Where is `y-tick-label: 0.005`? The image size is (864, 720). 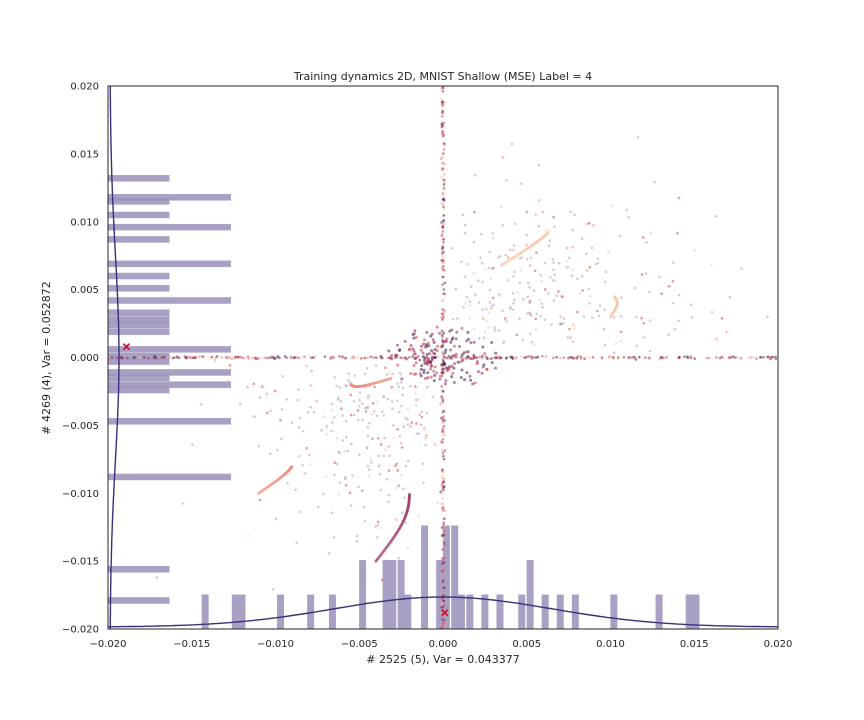 y-tick-label: 0.005 is located at coordinates (84, 290).